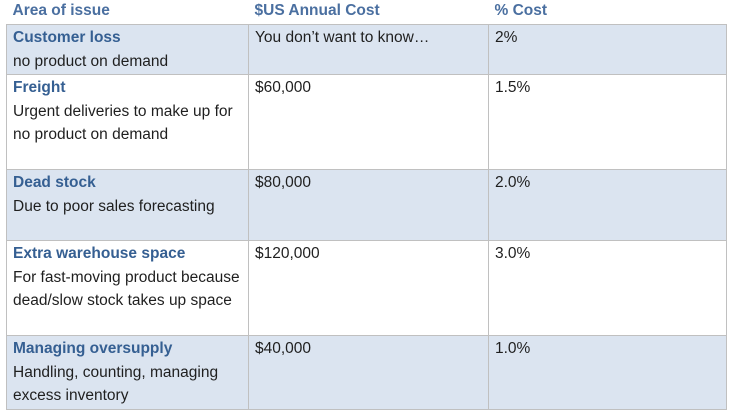  Describe the element at coordinates (521, 10) in the screenshot. I see `header-percent-cost: % Cost` at that location.